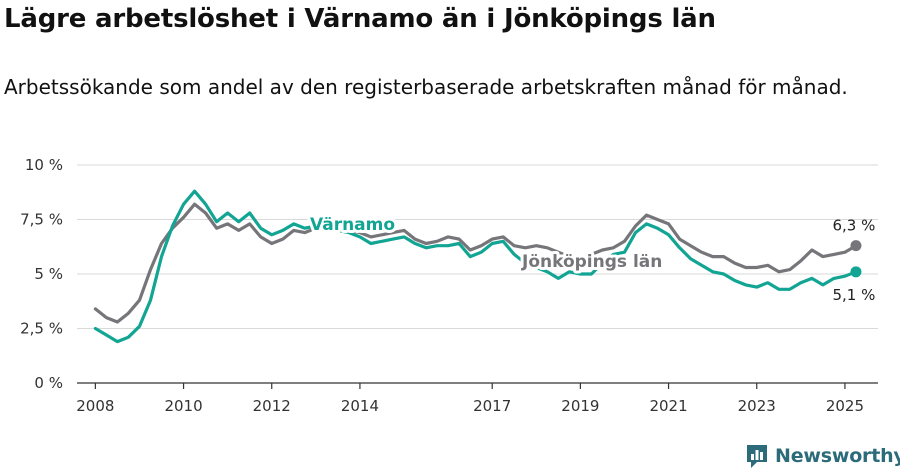 This screenshot has height=474, width=900. I want to click on y-tick-label-2: 5 %, so click(48, 274).